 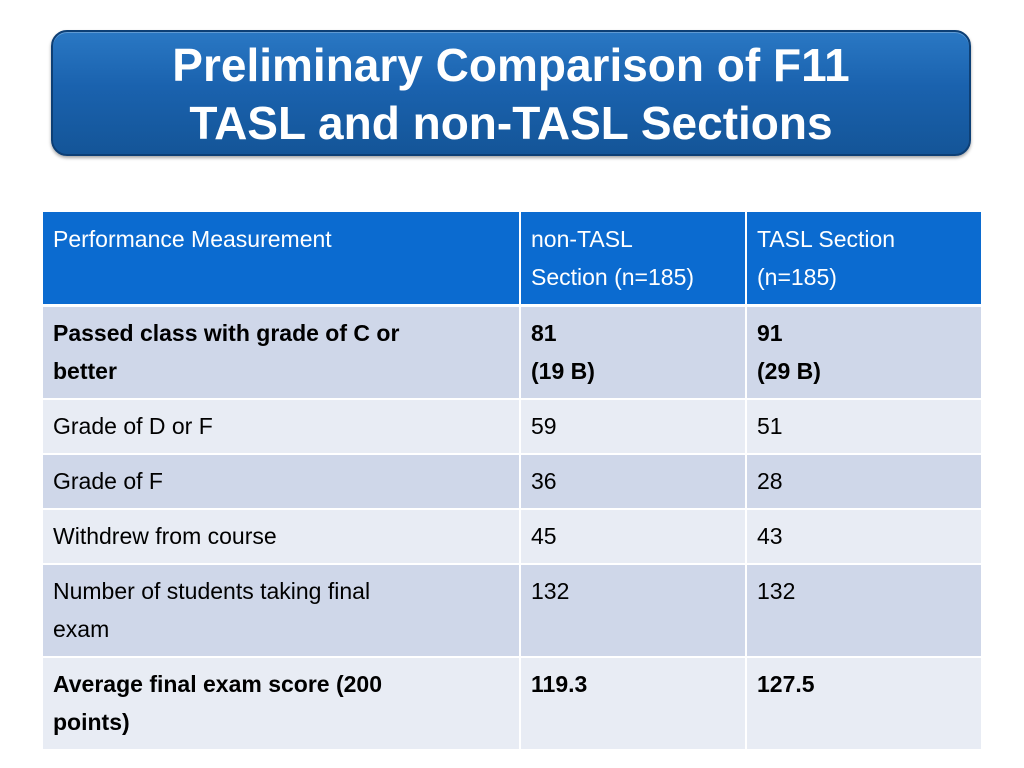 I want to click on cell-tasl: 51, so click(x=864, y=427).